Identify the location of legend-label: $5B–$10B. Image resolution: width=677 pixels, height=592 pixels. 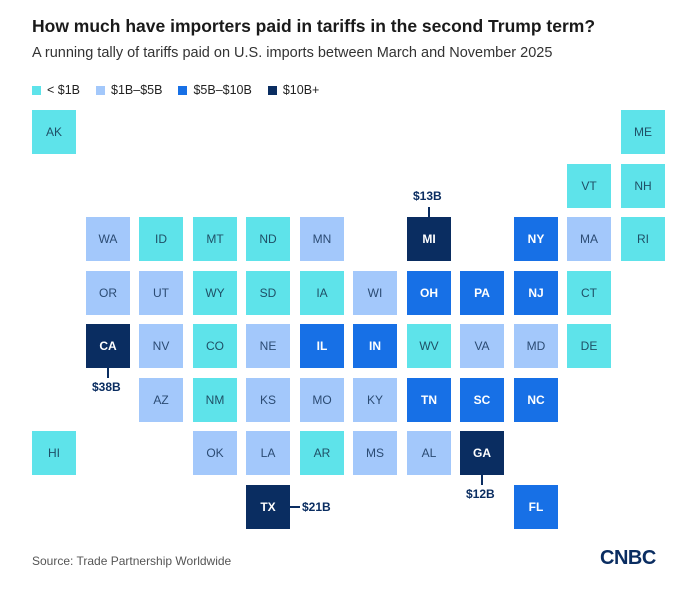
(222, 90).